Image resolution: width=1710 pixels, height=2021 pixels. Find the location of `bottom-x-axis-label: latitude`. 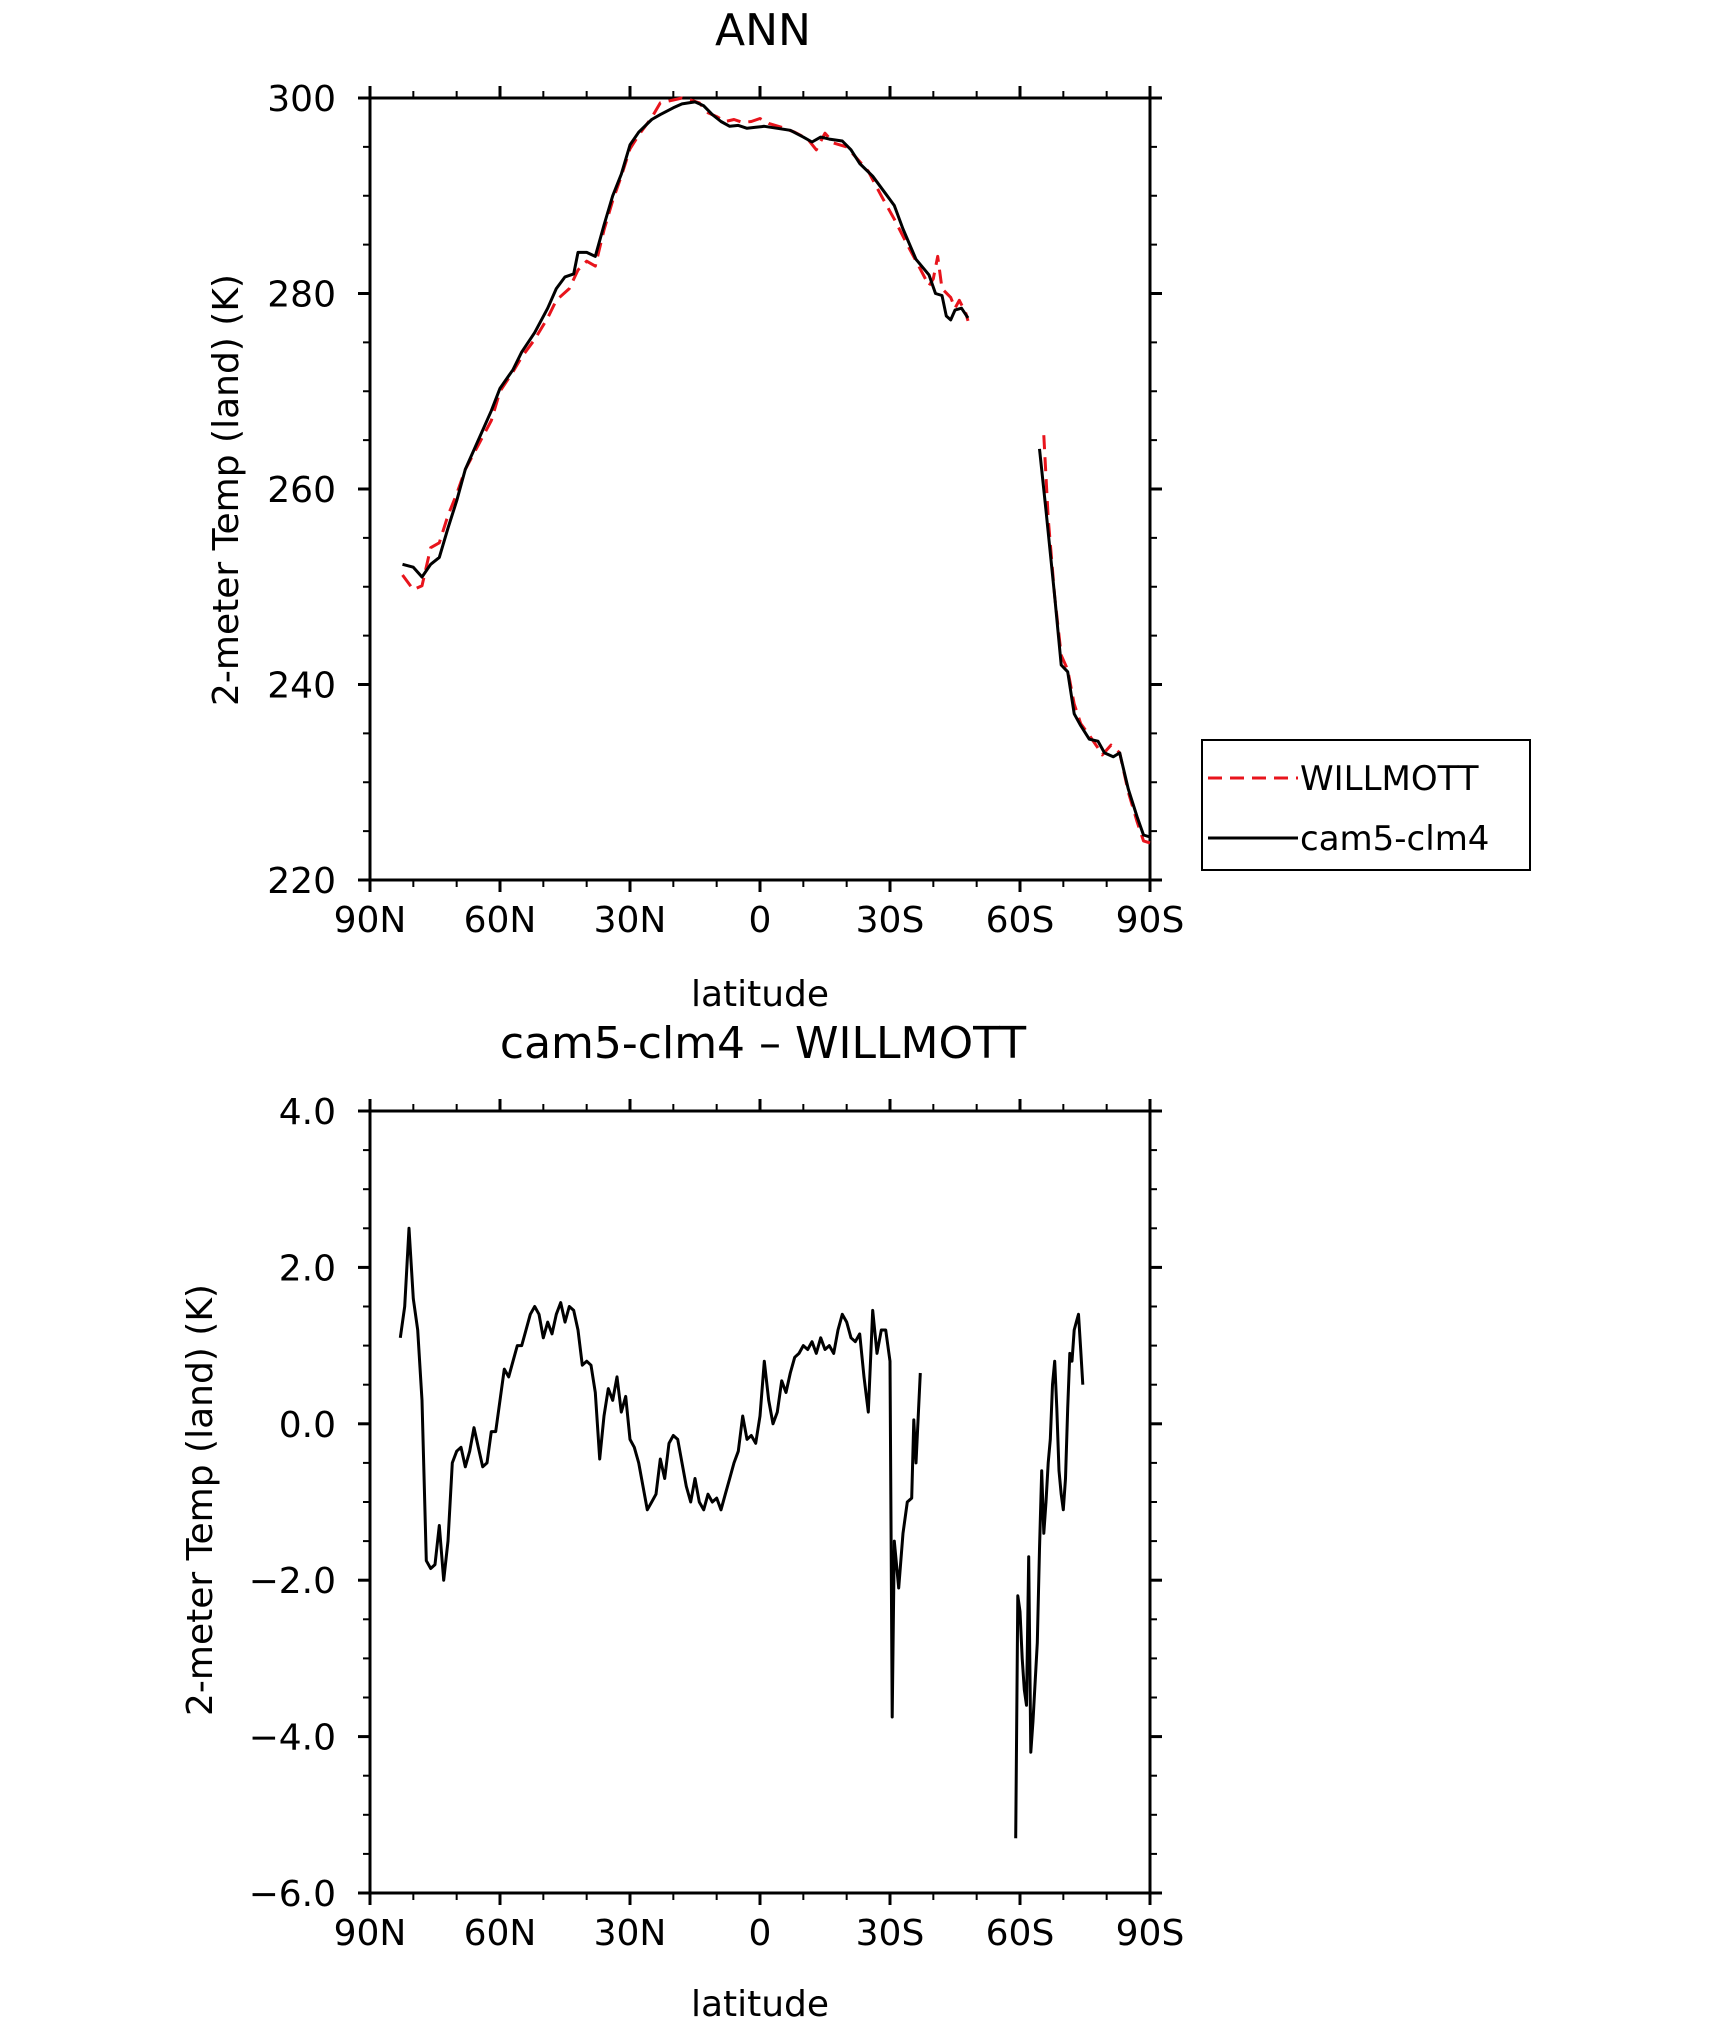

bottom-x-axis-label: latitude is located at coordinates (760, 2002).